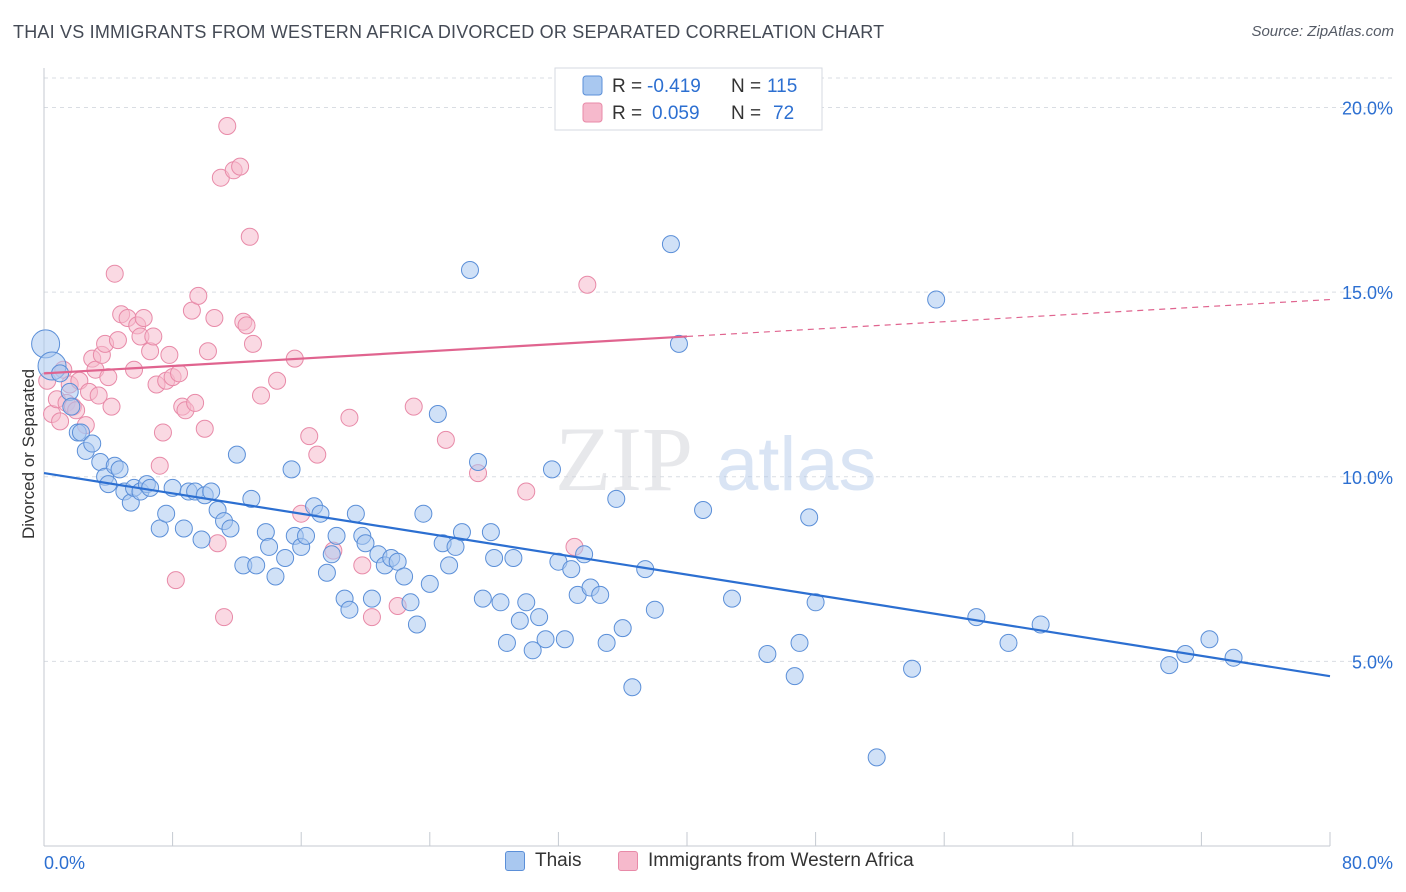 The width and height of the screenshot is (1406, 892). I want to click on x-tick-label-max: 80.0%, so click(1367, 863).